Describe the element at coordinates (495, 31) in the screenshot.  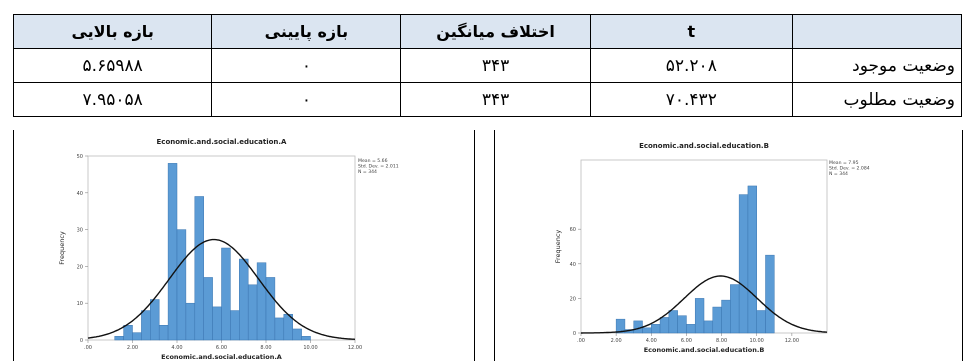
I see `header-cell-mean-difference: اختلاف میانگین` at that location.